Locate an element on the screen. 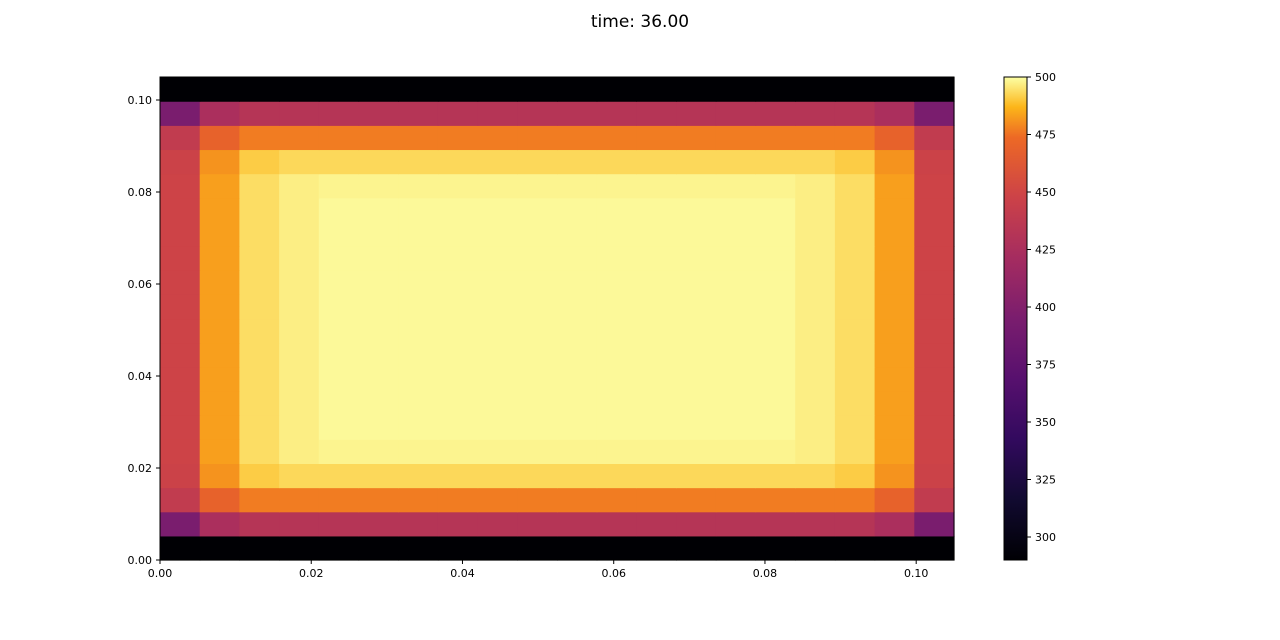 Image resolution: width=1280 pixels, height=640 pixels. chart-title: time: 36.00 is located at coordinates (640, 22).